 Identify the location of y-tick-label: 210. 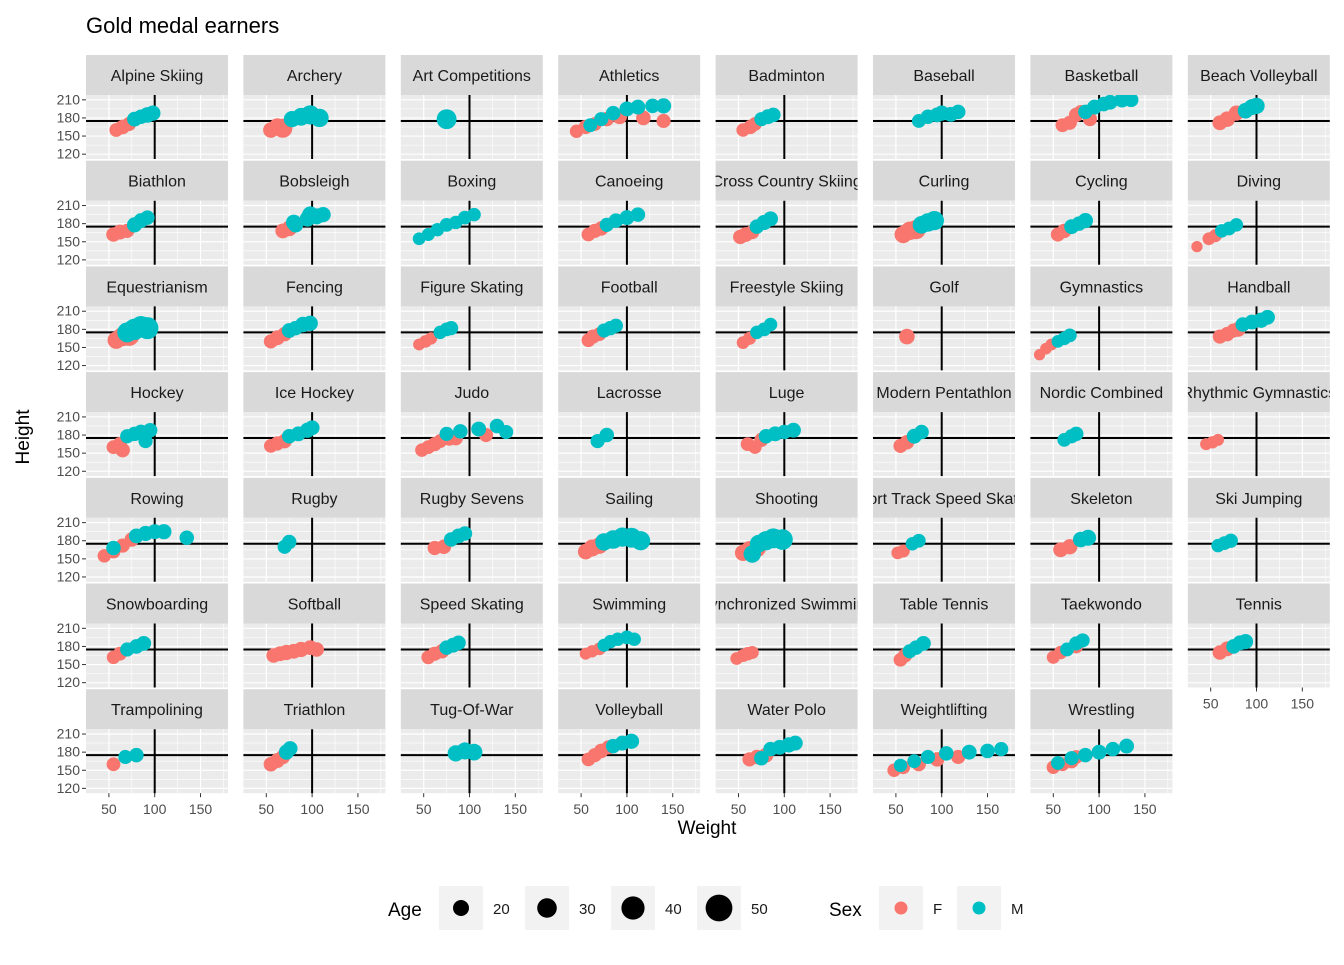
(69, 734).